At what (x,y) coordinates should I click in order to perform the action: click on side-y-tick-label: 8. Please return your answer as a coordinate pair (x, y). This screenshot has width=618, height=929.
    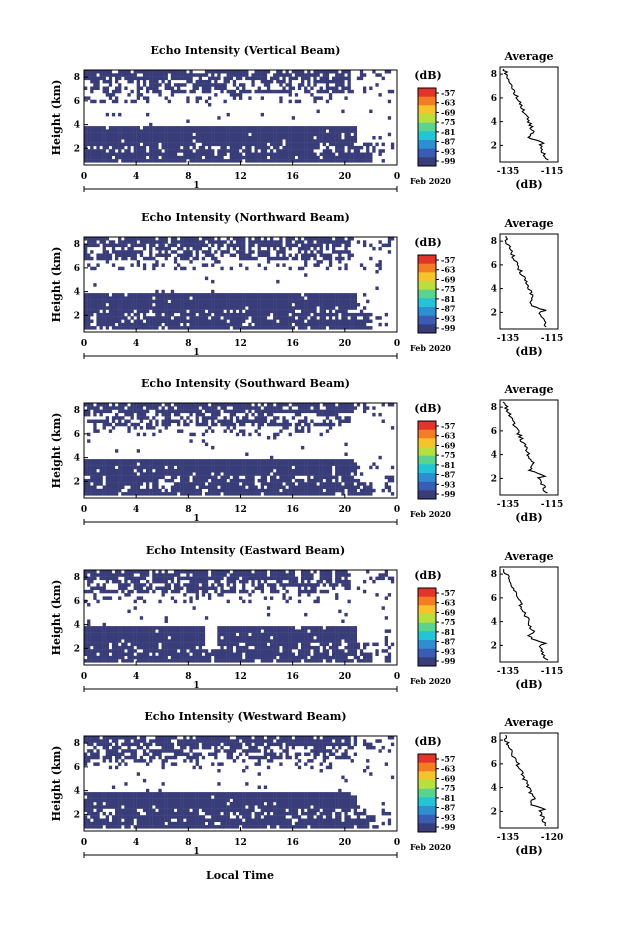
    Looking at the image, I should click on (494, 75).